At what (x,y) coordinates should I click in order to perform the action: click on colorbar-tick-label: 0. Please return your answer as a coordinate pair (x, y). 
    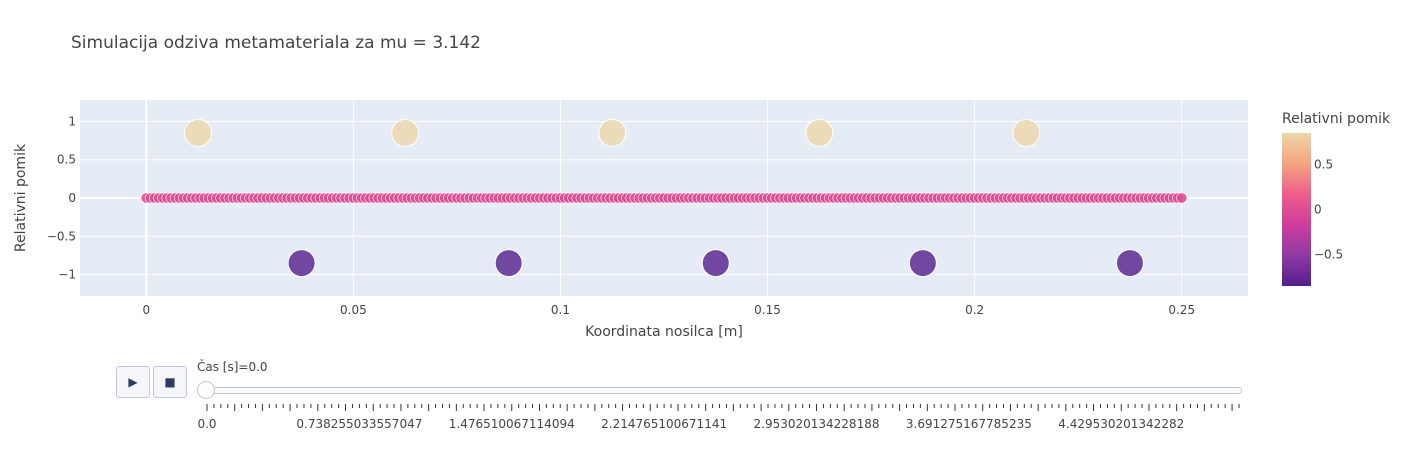
    Looking at the image, I should click on (1318, 210).